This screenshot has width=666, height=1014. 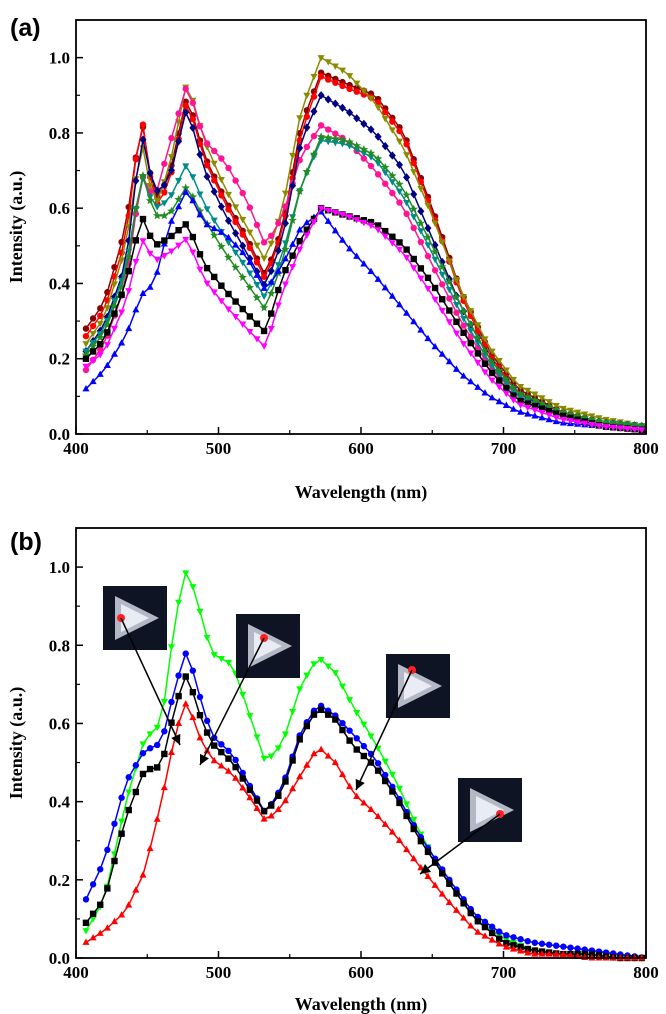 I want to click on x-axis-title: Wavelength (nm), so click(x=361, y=492).